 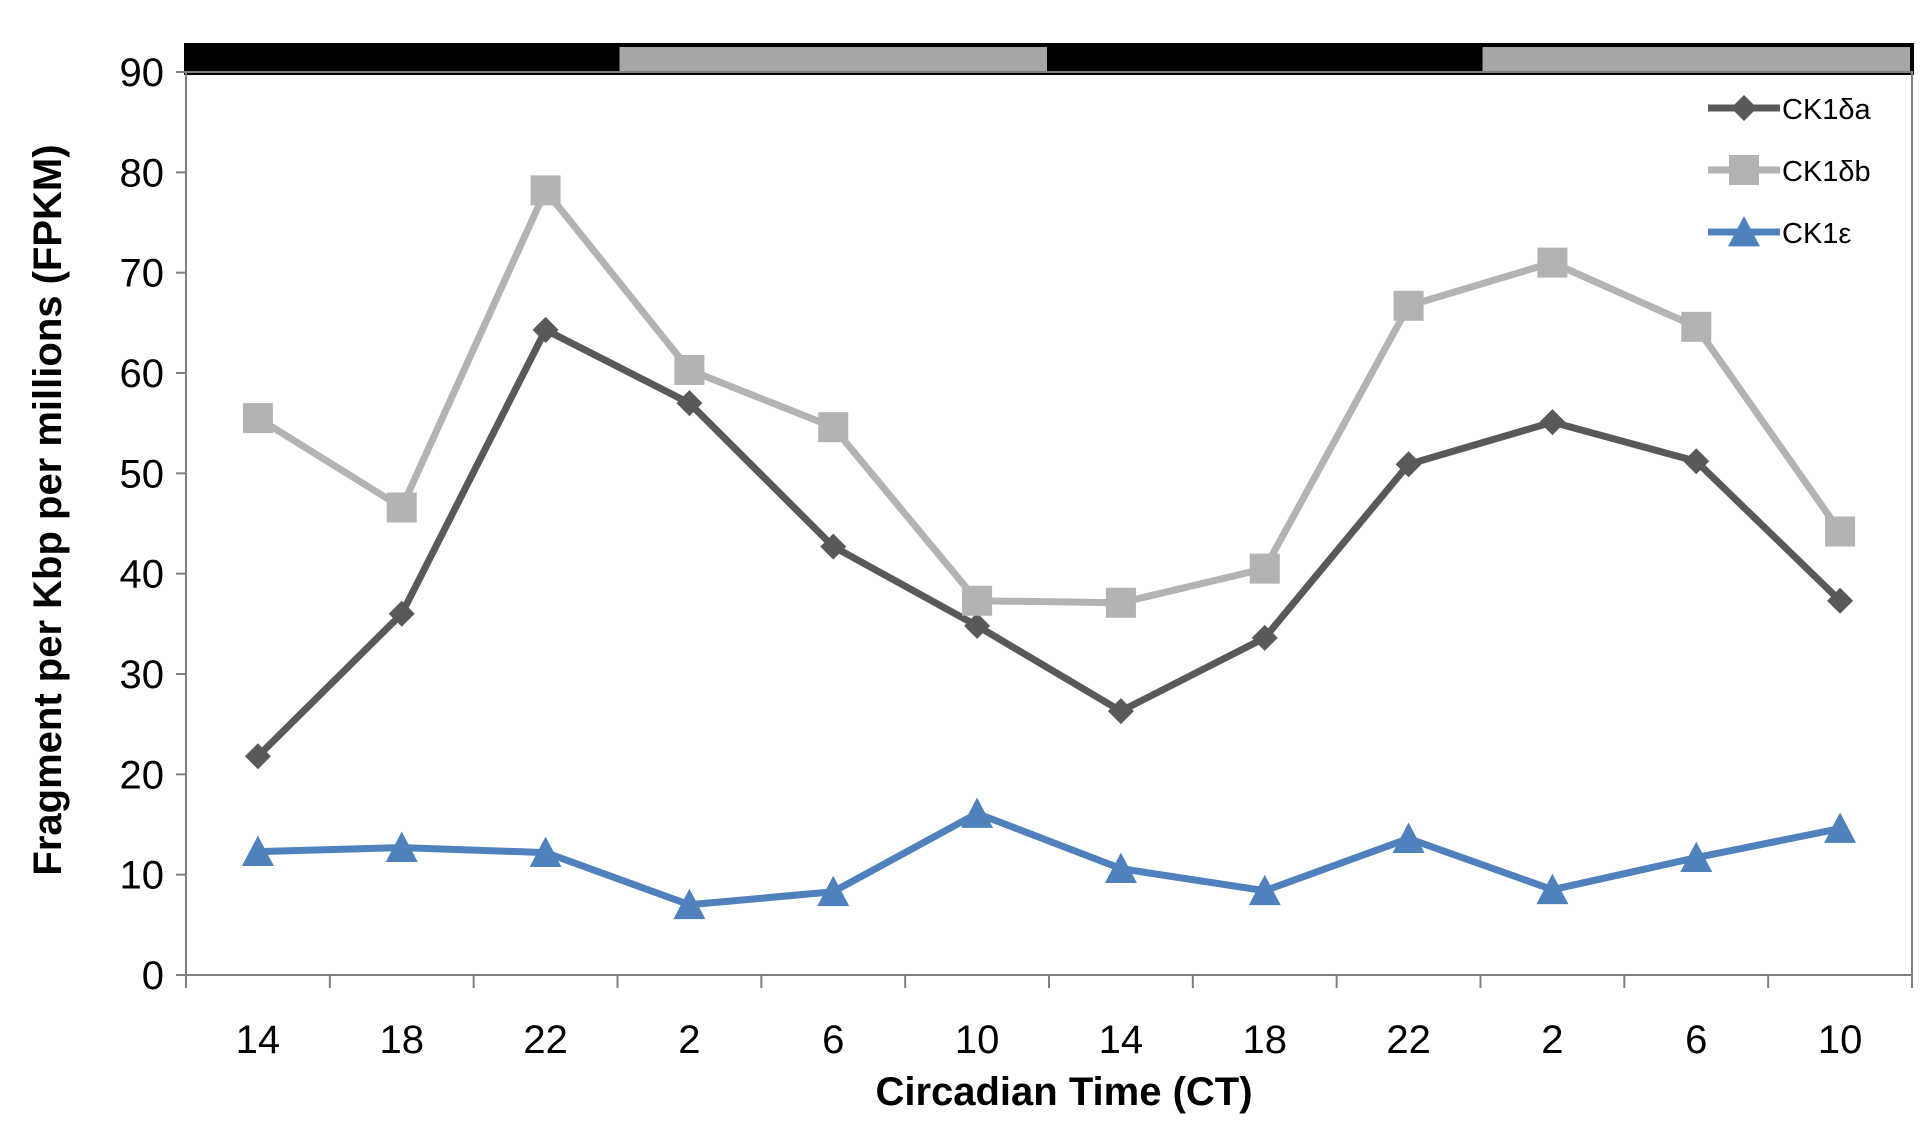 I want to click on y-tick-label: 30, so click(x=142, y=675).